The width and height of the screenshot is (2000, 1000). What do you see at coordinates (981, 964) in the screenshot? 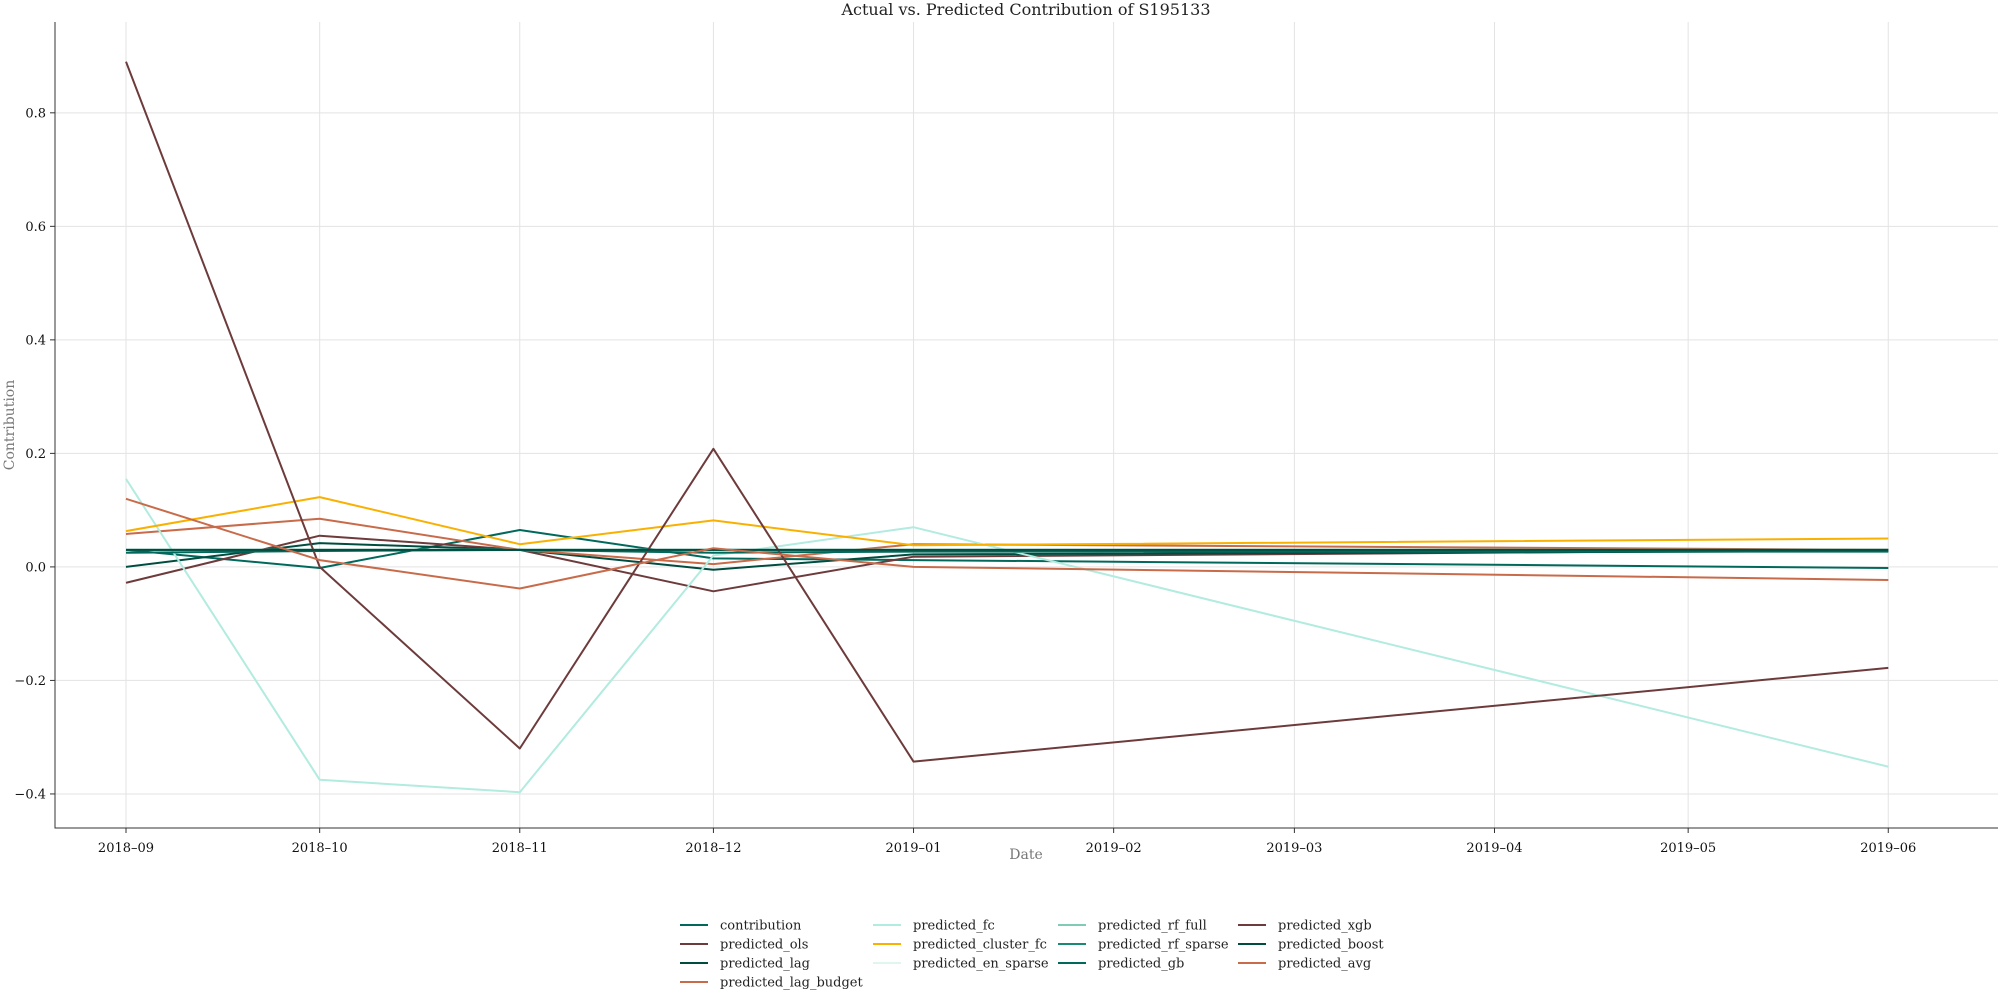
I see `legend-label: predicted_en_sparse` at bounding box center [981, 964].